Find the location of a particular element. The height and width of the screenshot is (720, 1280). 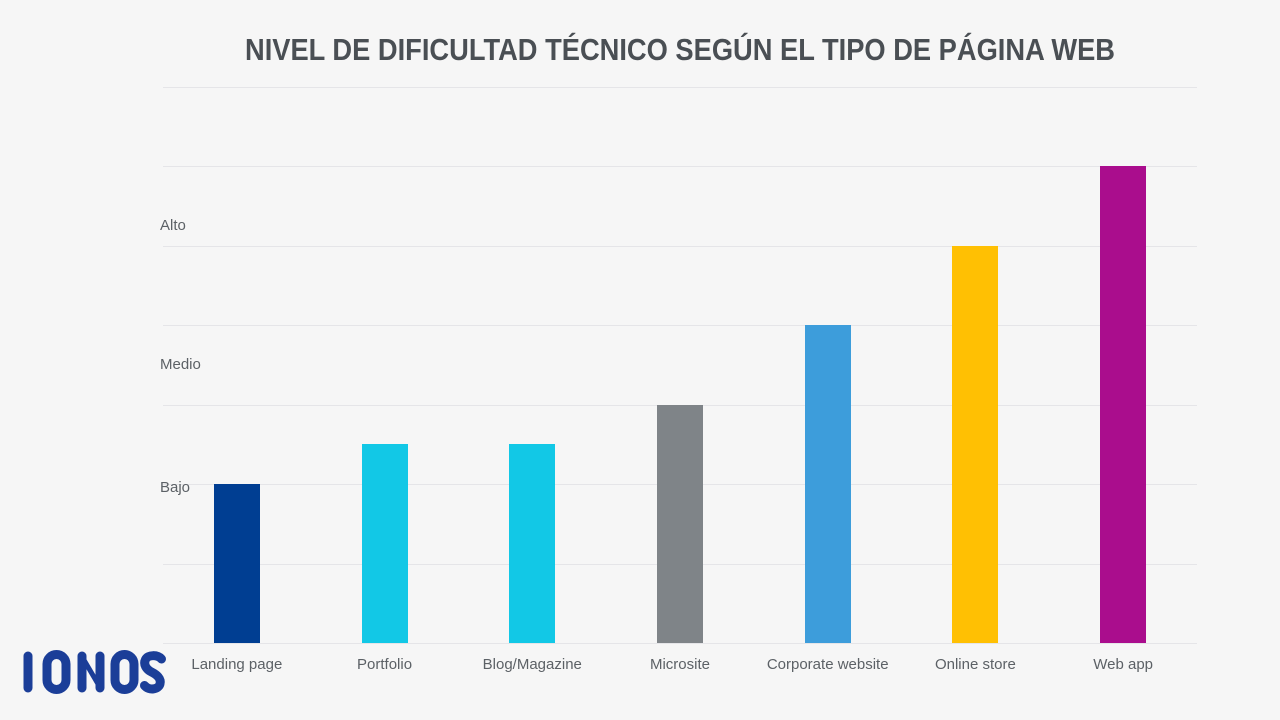

x-tick-label-landing-page: Landing page is located at coordinates (237, 664).